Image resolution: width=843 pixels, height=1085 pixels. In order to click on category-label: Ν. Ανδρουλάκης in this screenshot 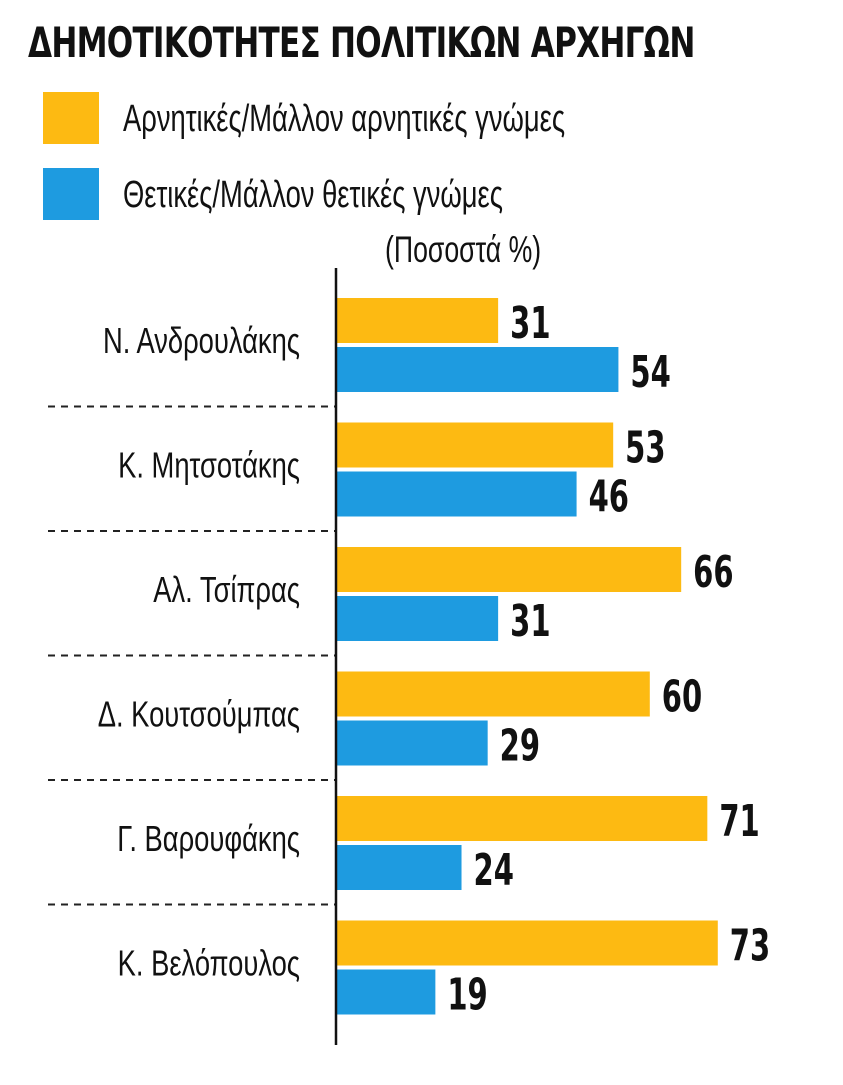, I will do `click(201, 340)`.